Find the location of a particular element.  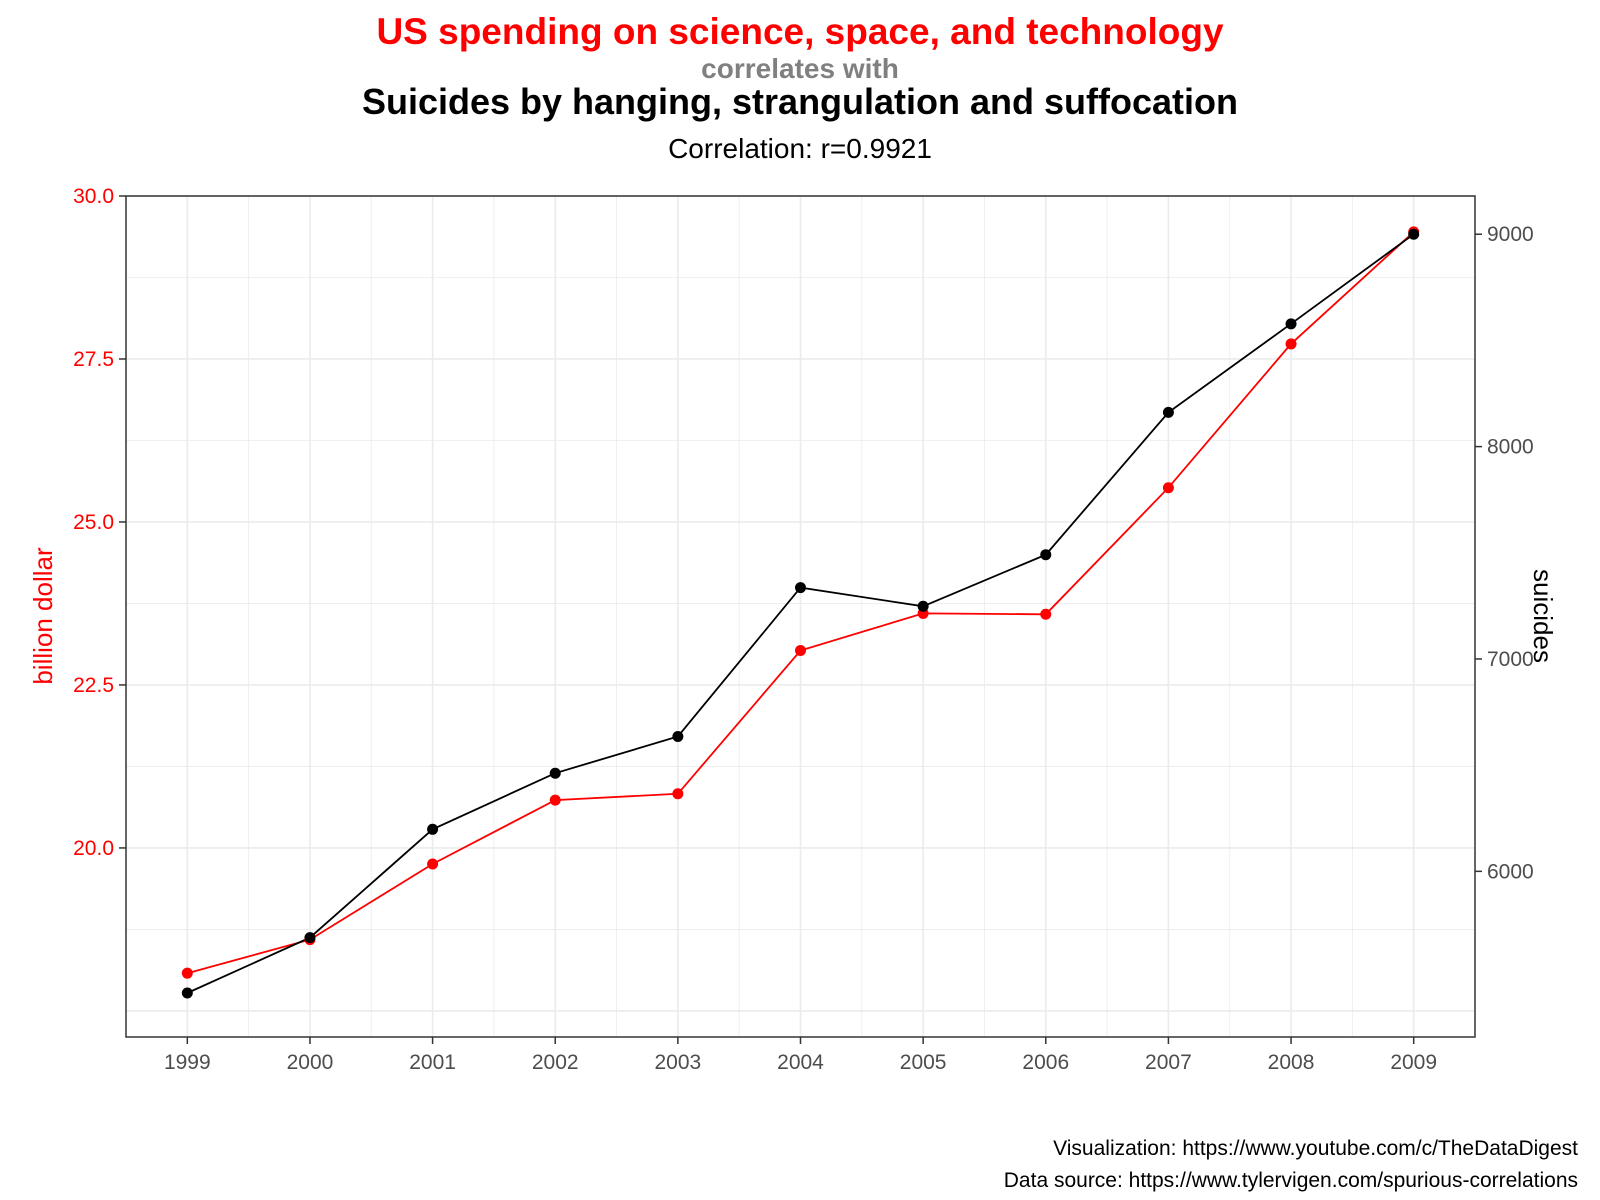

y-right-tick-label: 6000 is located at coordinates (1510, 871).